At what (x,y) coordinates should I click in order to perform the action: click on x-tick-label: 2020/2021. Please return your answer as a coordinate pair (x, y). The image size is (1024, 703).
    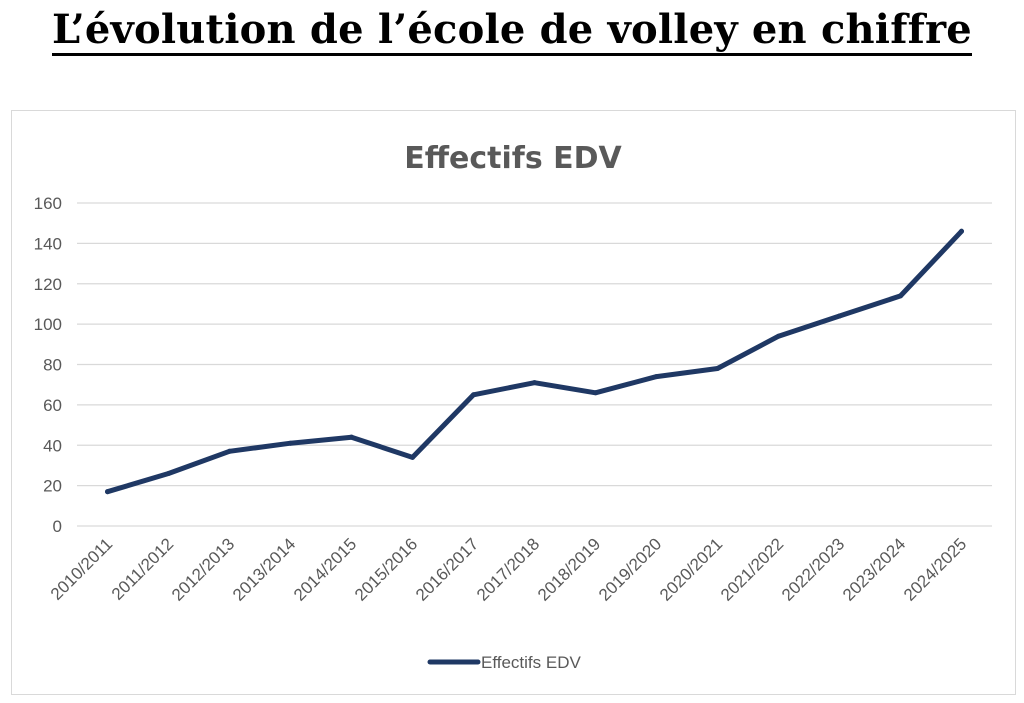
    Looking at the image, I should click on (691, 569).